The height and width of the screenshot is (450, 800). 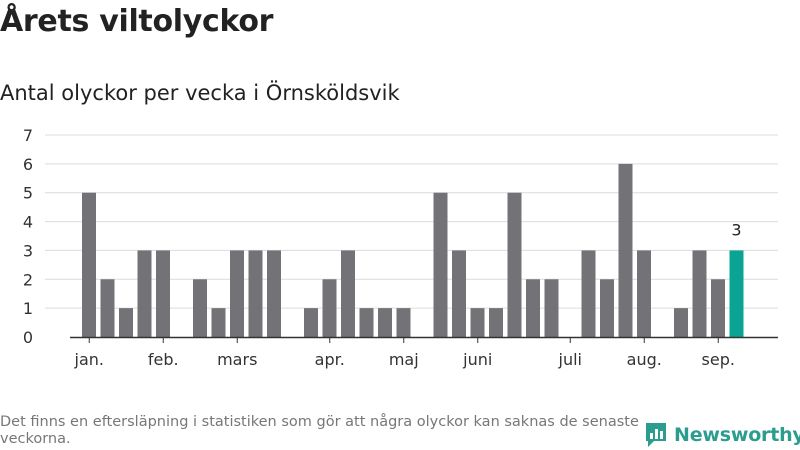 What do you see at coordinates (28, 164) in the screenshot?
I see `y-tick-label: 6` at bounding box center [28, 164].